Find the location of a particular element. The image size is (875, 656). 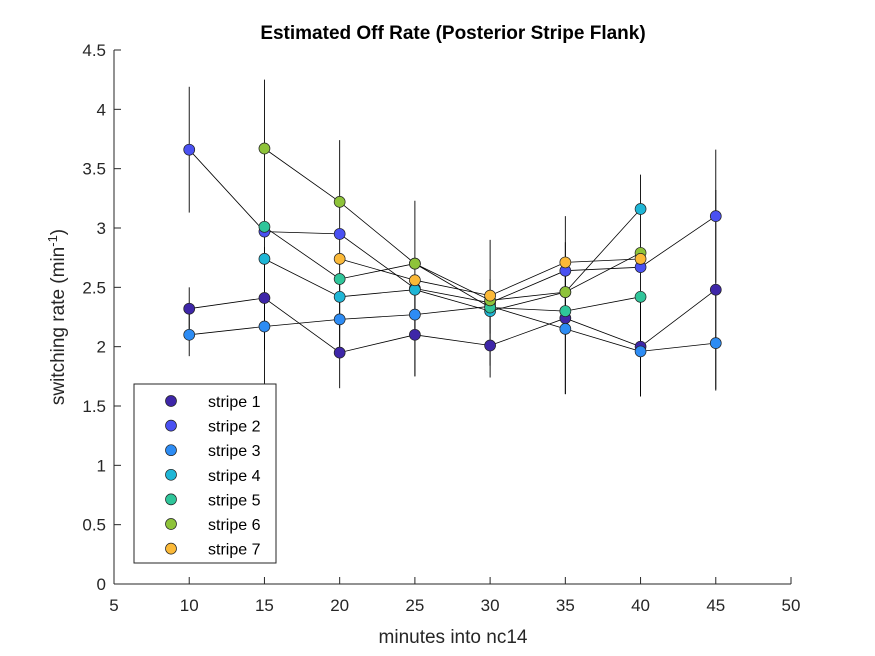

x-tick-label: 10 is located at coordinates (189, 605).